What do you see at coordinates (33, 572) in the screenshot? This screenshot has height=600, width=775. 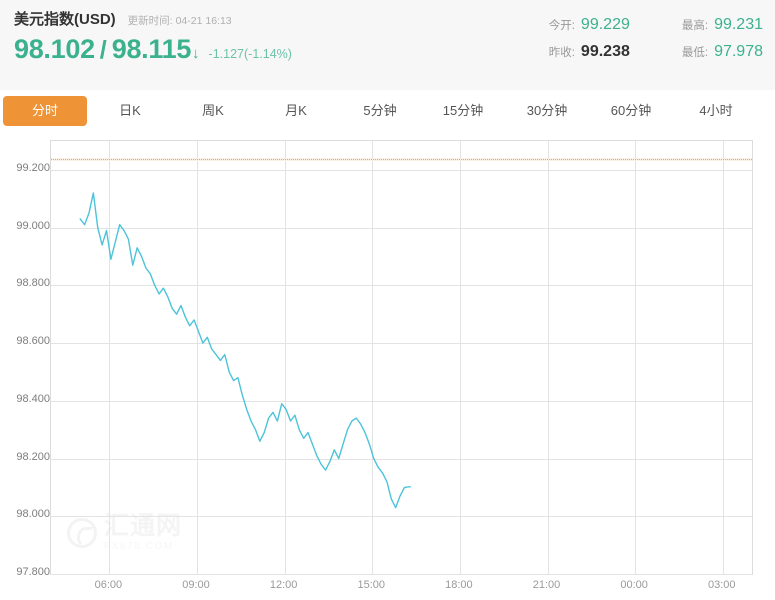 I see `y-axis-tick-label: 97.800` at bounding box center [33, 572].